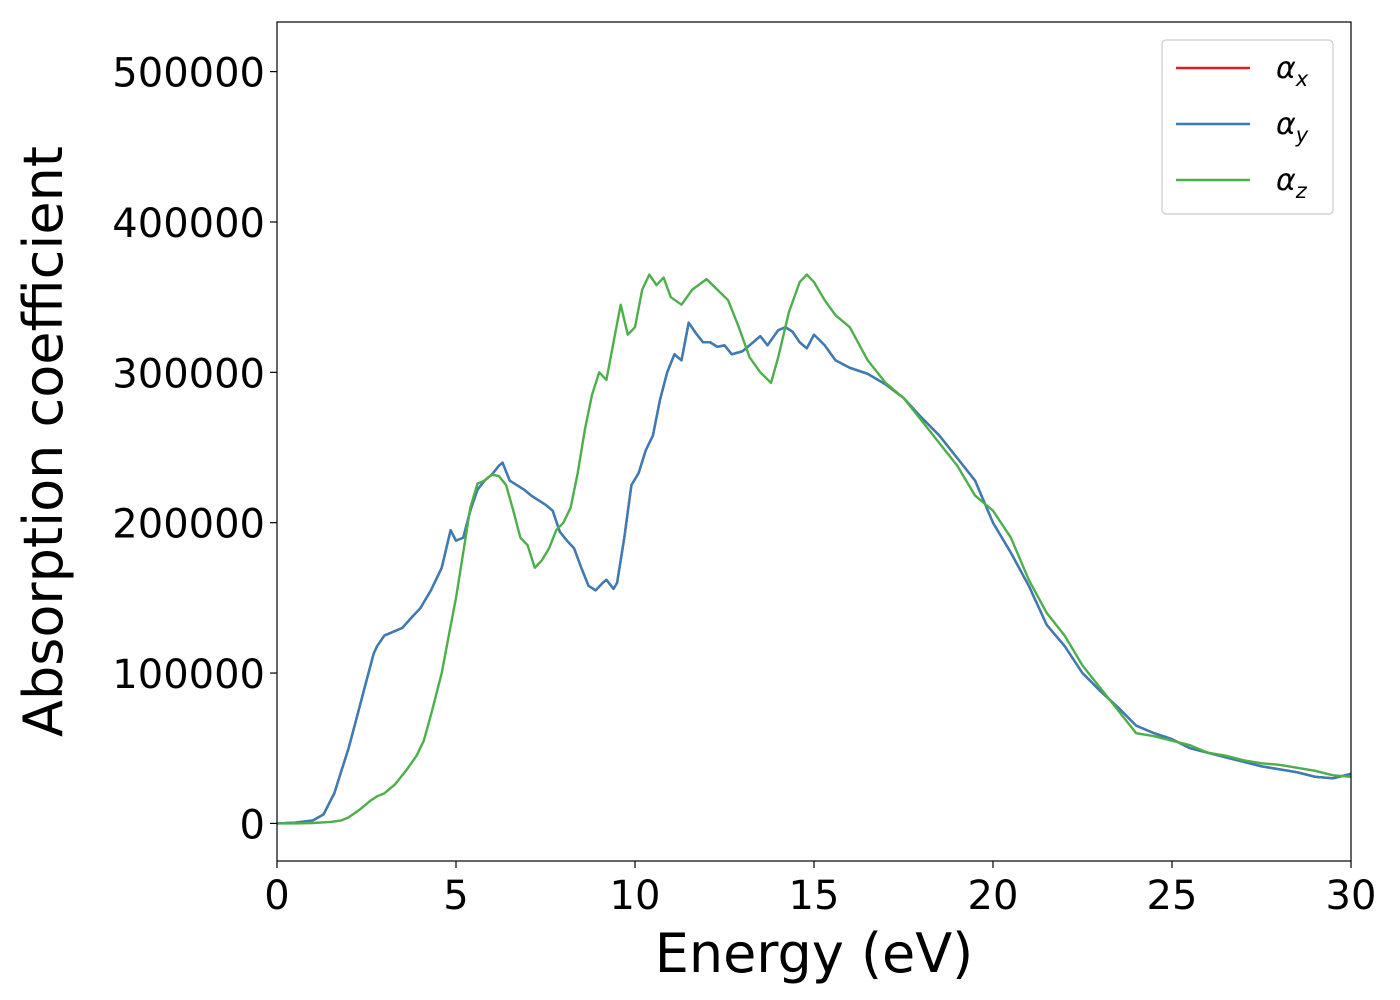 This screenshot has width=1400, height=1000. What do you see at coordinates (814, 953) in the screenshot?
I see `x-axis-title: Energy (eV)` at bounding box center [814, 953].